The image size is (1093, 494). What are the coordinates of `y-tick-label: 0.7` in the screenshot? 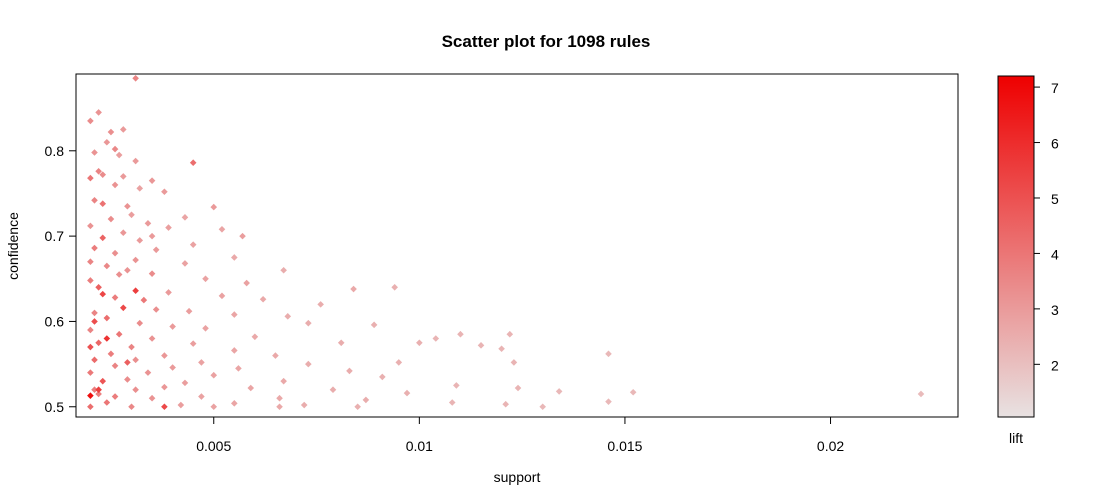 It's located at (55, 236).